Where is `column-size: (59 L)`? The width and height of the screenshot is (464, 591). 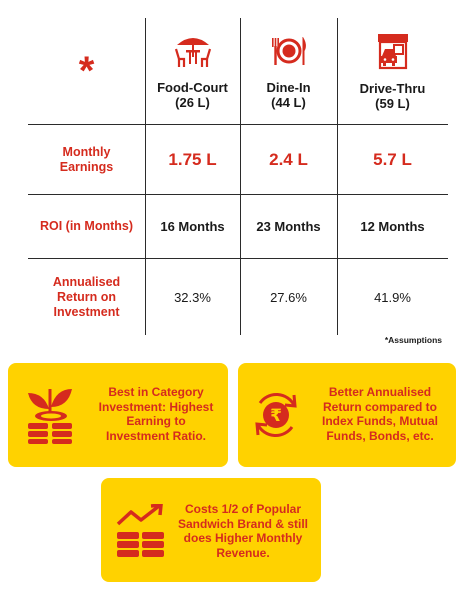
column-size: (59 L) is located at coordinates (392, 103).